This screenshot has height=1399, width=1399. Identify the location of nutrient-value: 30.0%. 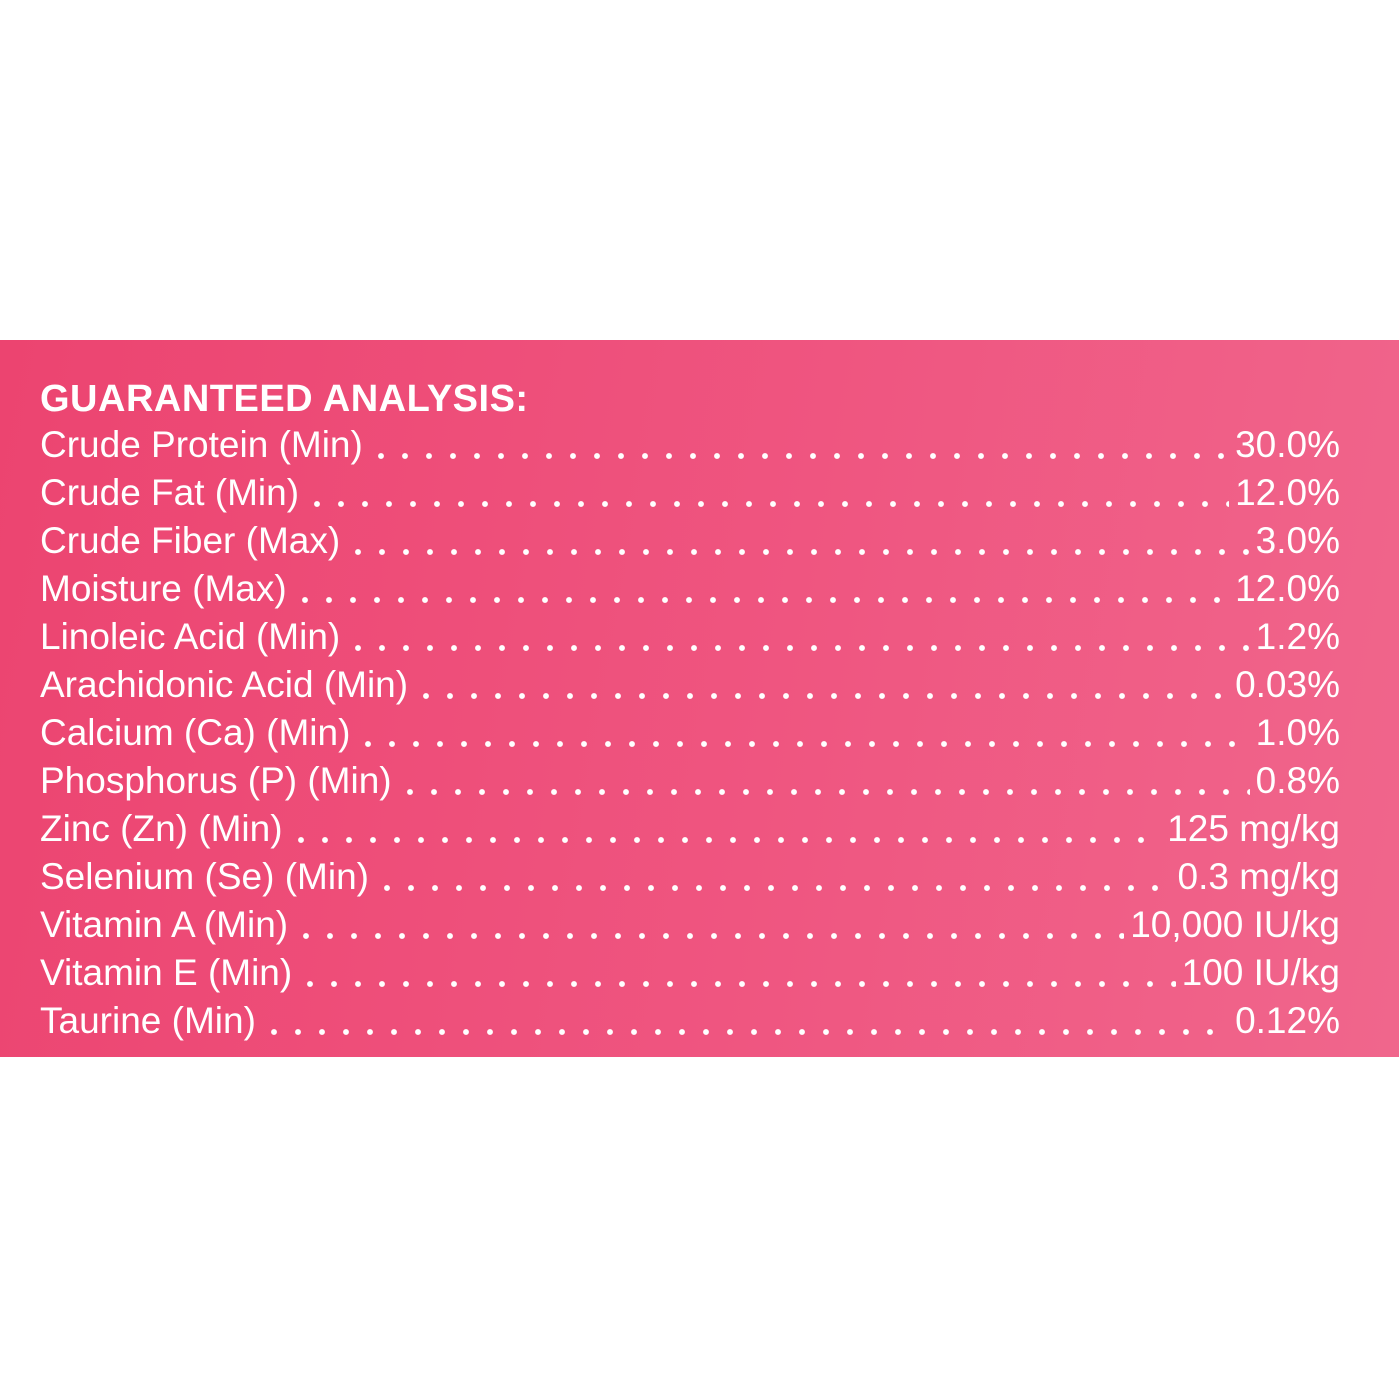
(1287, 444).